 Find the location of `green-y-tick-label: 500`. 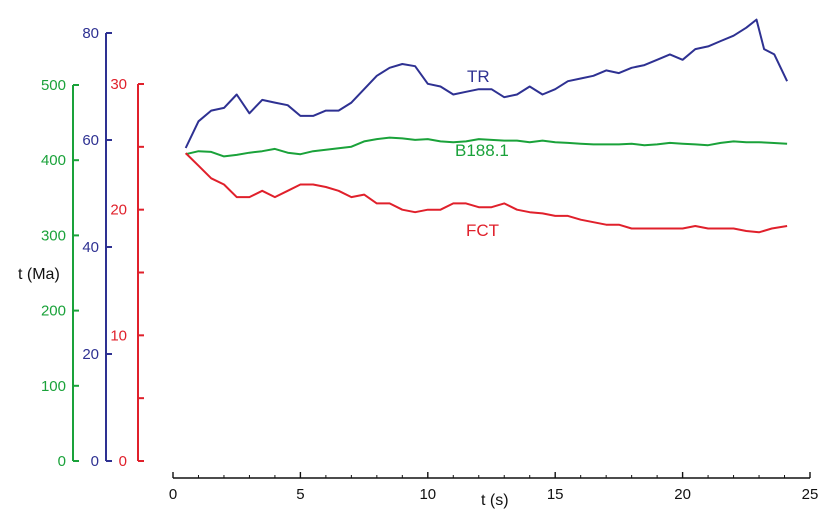

green-y-tick-label: 500 is located at coordinates (53, 85).